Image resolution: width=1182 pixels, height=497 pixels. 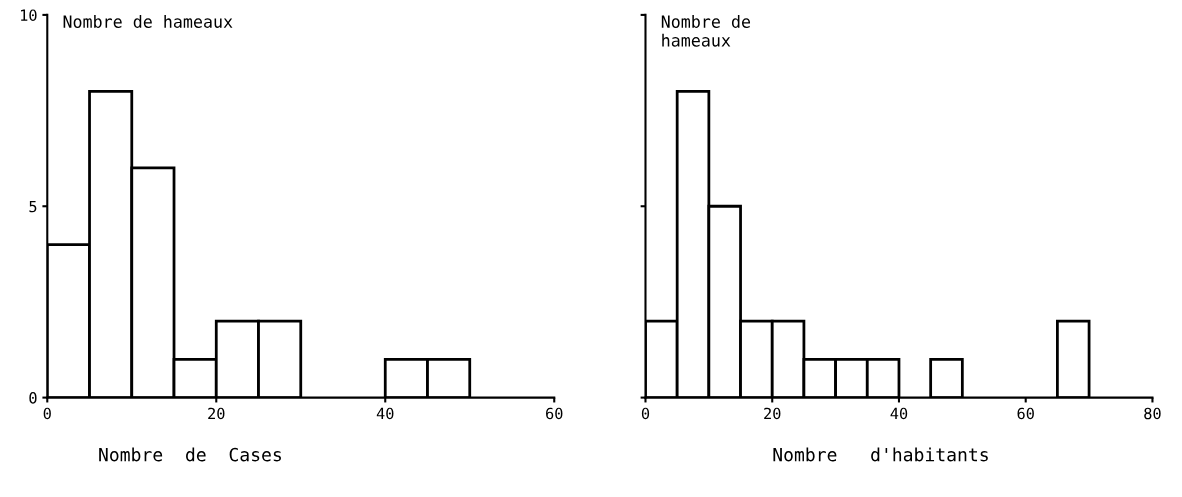 I want to click on x-tick-label: 80, so click(x=1152, y=413).